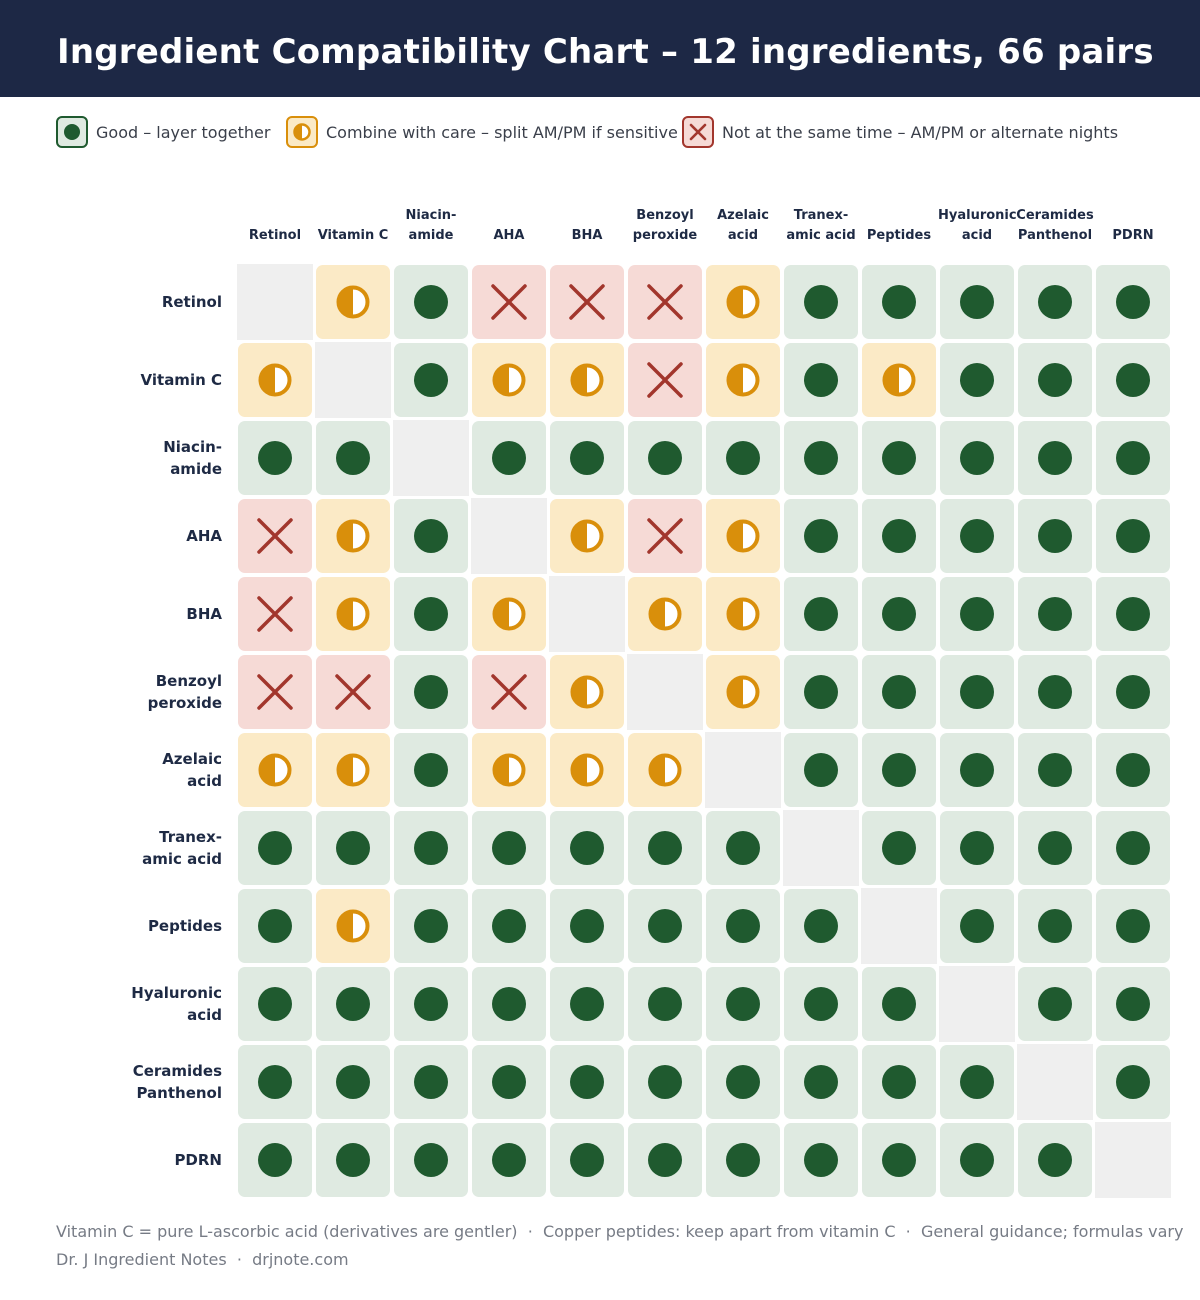 This screenshot has height=1300, width=1200. What do you see at coordinates (431, 235) in the screenshot?
I see `column-header-line: amide` at bounding box center [431, 235].